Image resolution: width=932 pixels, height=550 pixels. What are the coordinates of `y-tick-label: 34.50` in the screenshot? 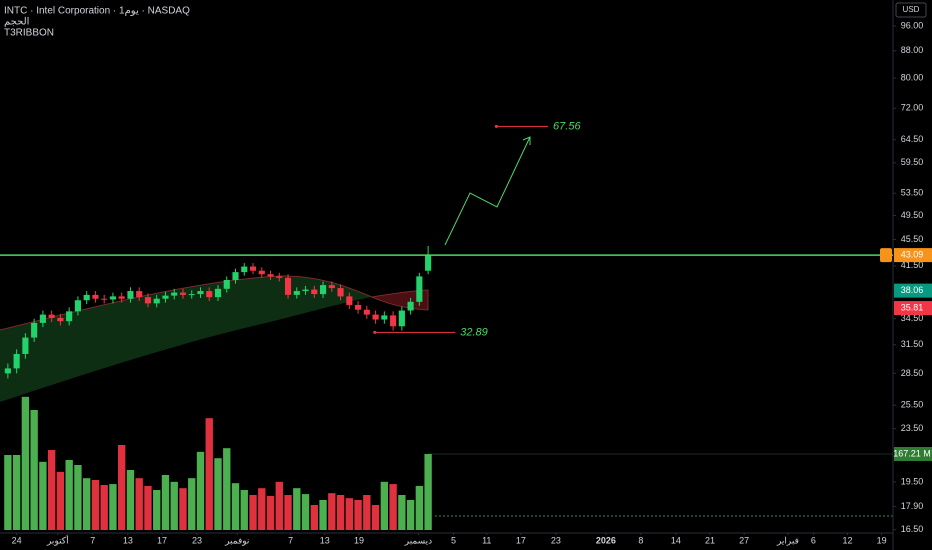 It's located at (912, 318).